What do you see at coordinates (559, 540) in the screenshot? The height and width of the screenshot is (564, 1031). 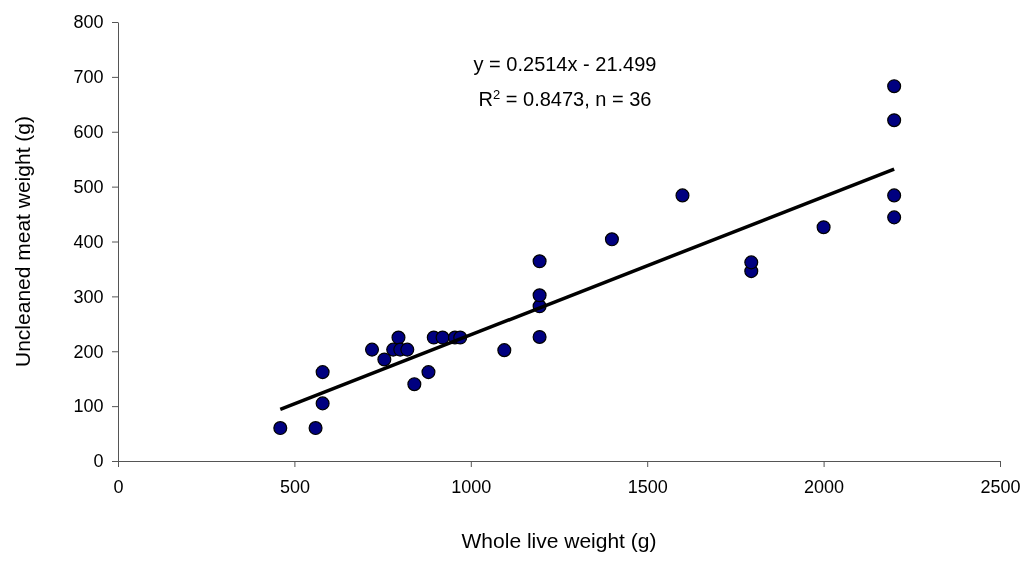 I see `x-axis-title: Whole live weight (g)` at bounding box center [559, 540].